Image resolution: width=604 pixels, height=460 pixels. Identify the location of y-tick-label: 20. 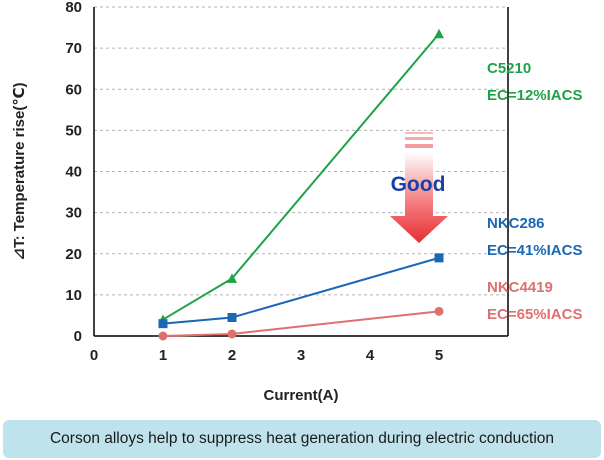
(73, 254).